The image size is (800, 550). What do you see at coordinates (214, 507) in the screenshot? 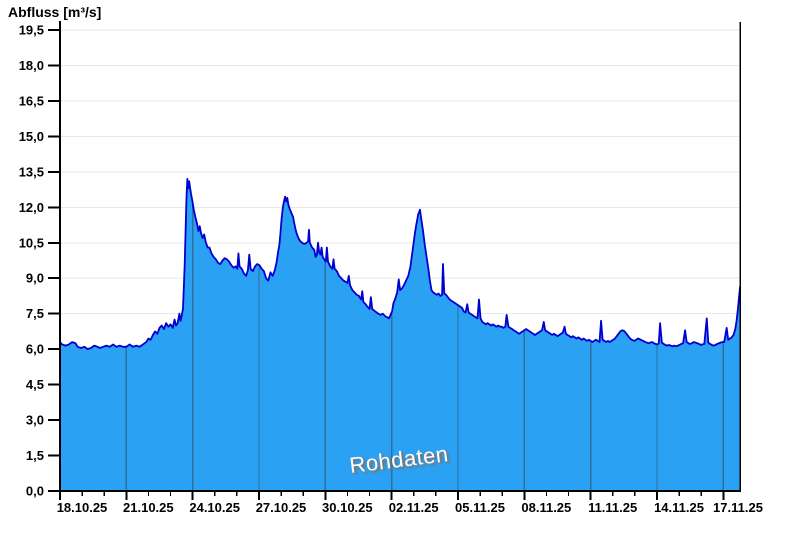
I see `x-tick-label: 24.10.25` at bounding box center [214, 507].